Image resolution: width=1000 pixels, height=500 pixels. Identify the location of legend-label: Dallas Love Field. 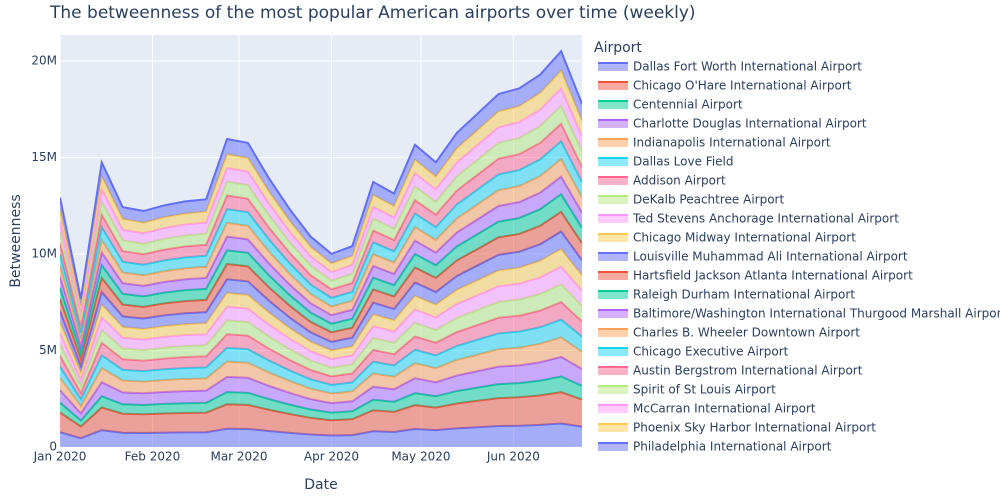
(683, 162).